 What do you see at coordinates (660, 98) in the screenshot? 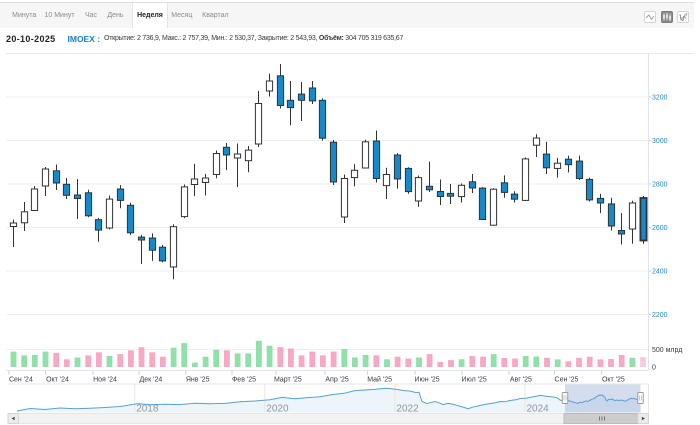
I see `svg-text: 3200` at bounding box center [660, 98].